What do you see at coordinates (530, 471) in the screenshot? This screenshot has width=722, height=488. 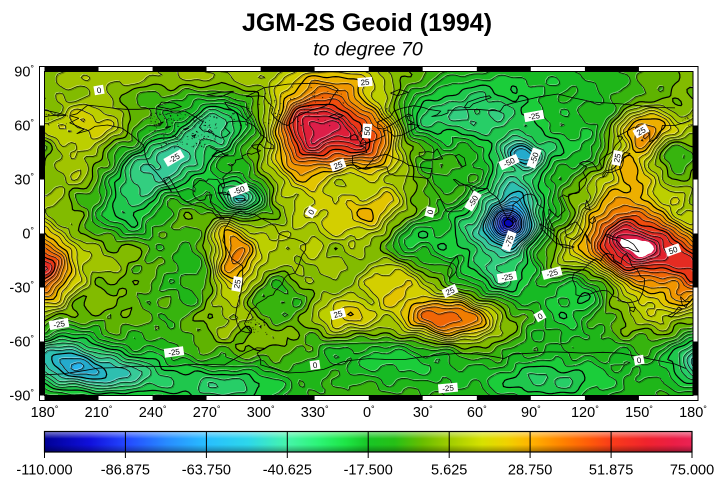 I see `svg-text: 28.750` at bounding box center [530, 471].